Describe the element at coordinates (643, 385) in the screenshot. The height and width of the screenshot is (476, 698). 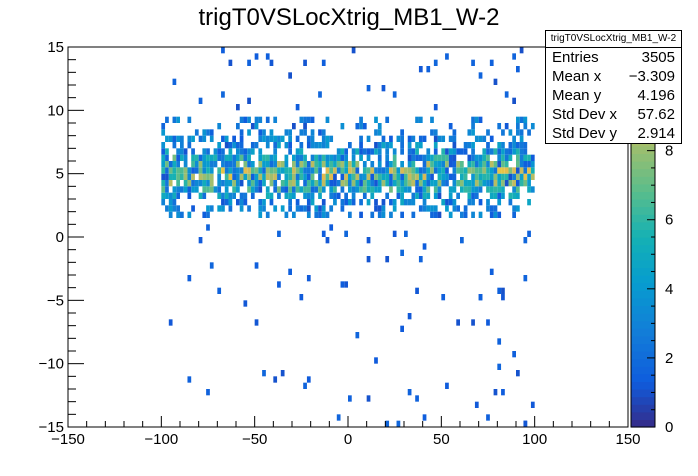
I see `palette-swatch` at that location.